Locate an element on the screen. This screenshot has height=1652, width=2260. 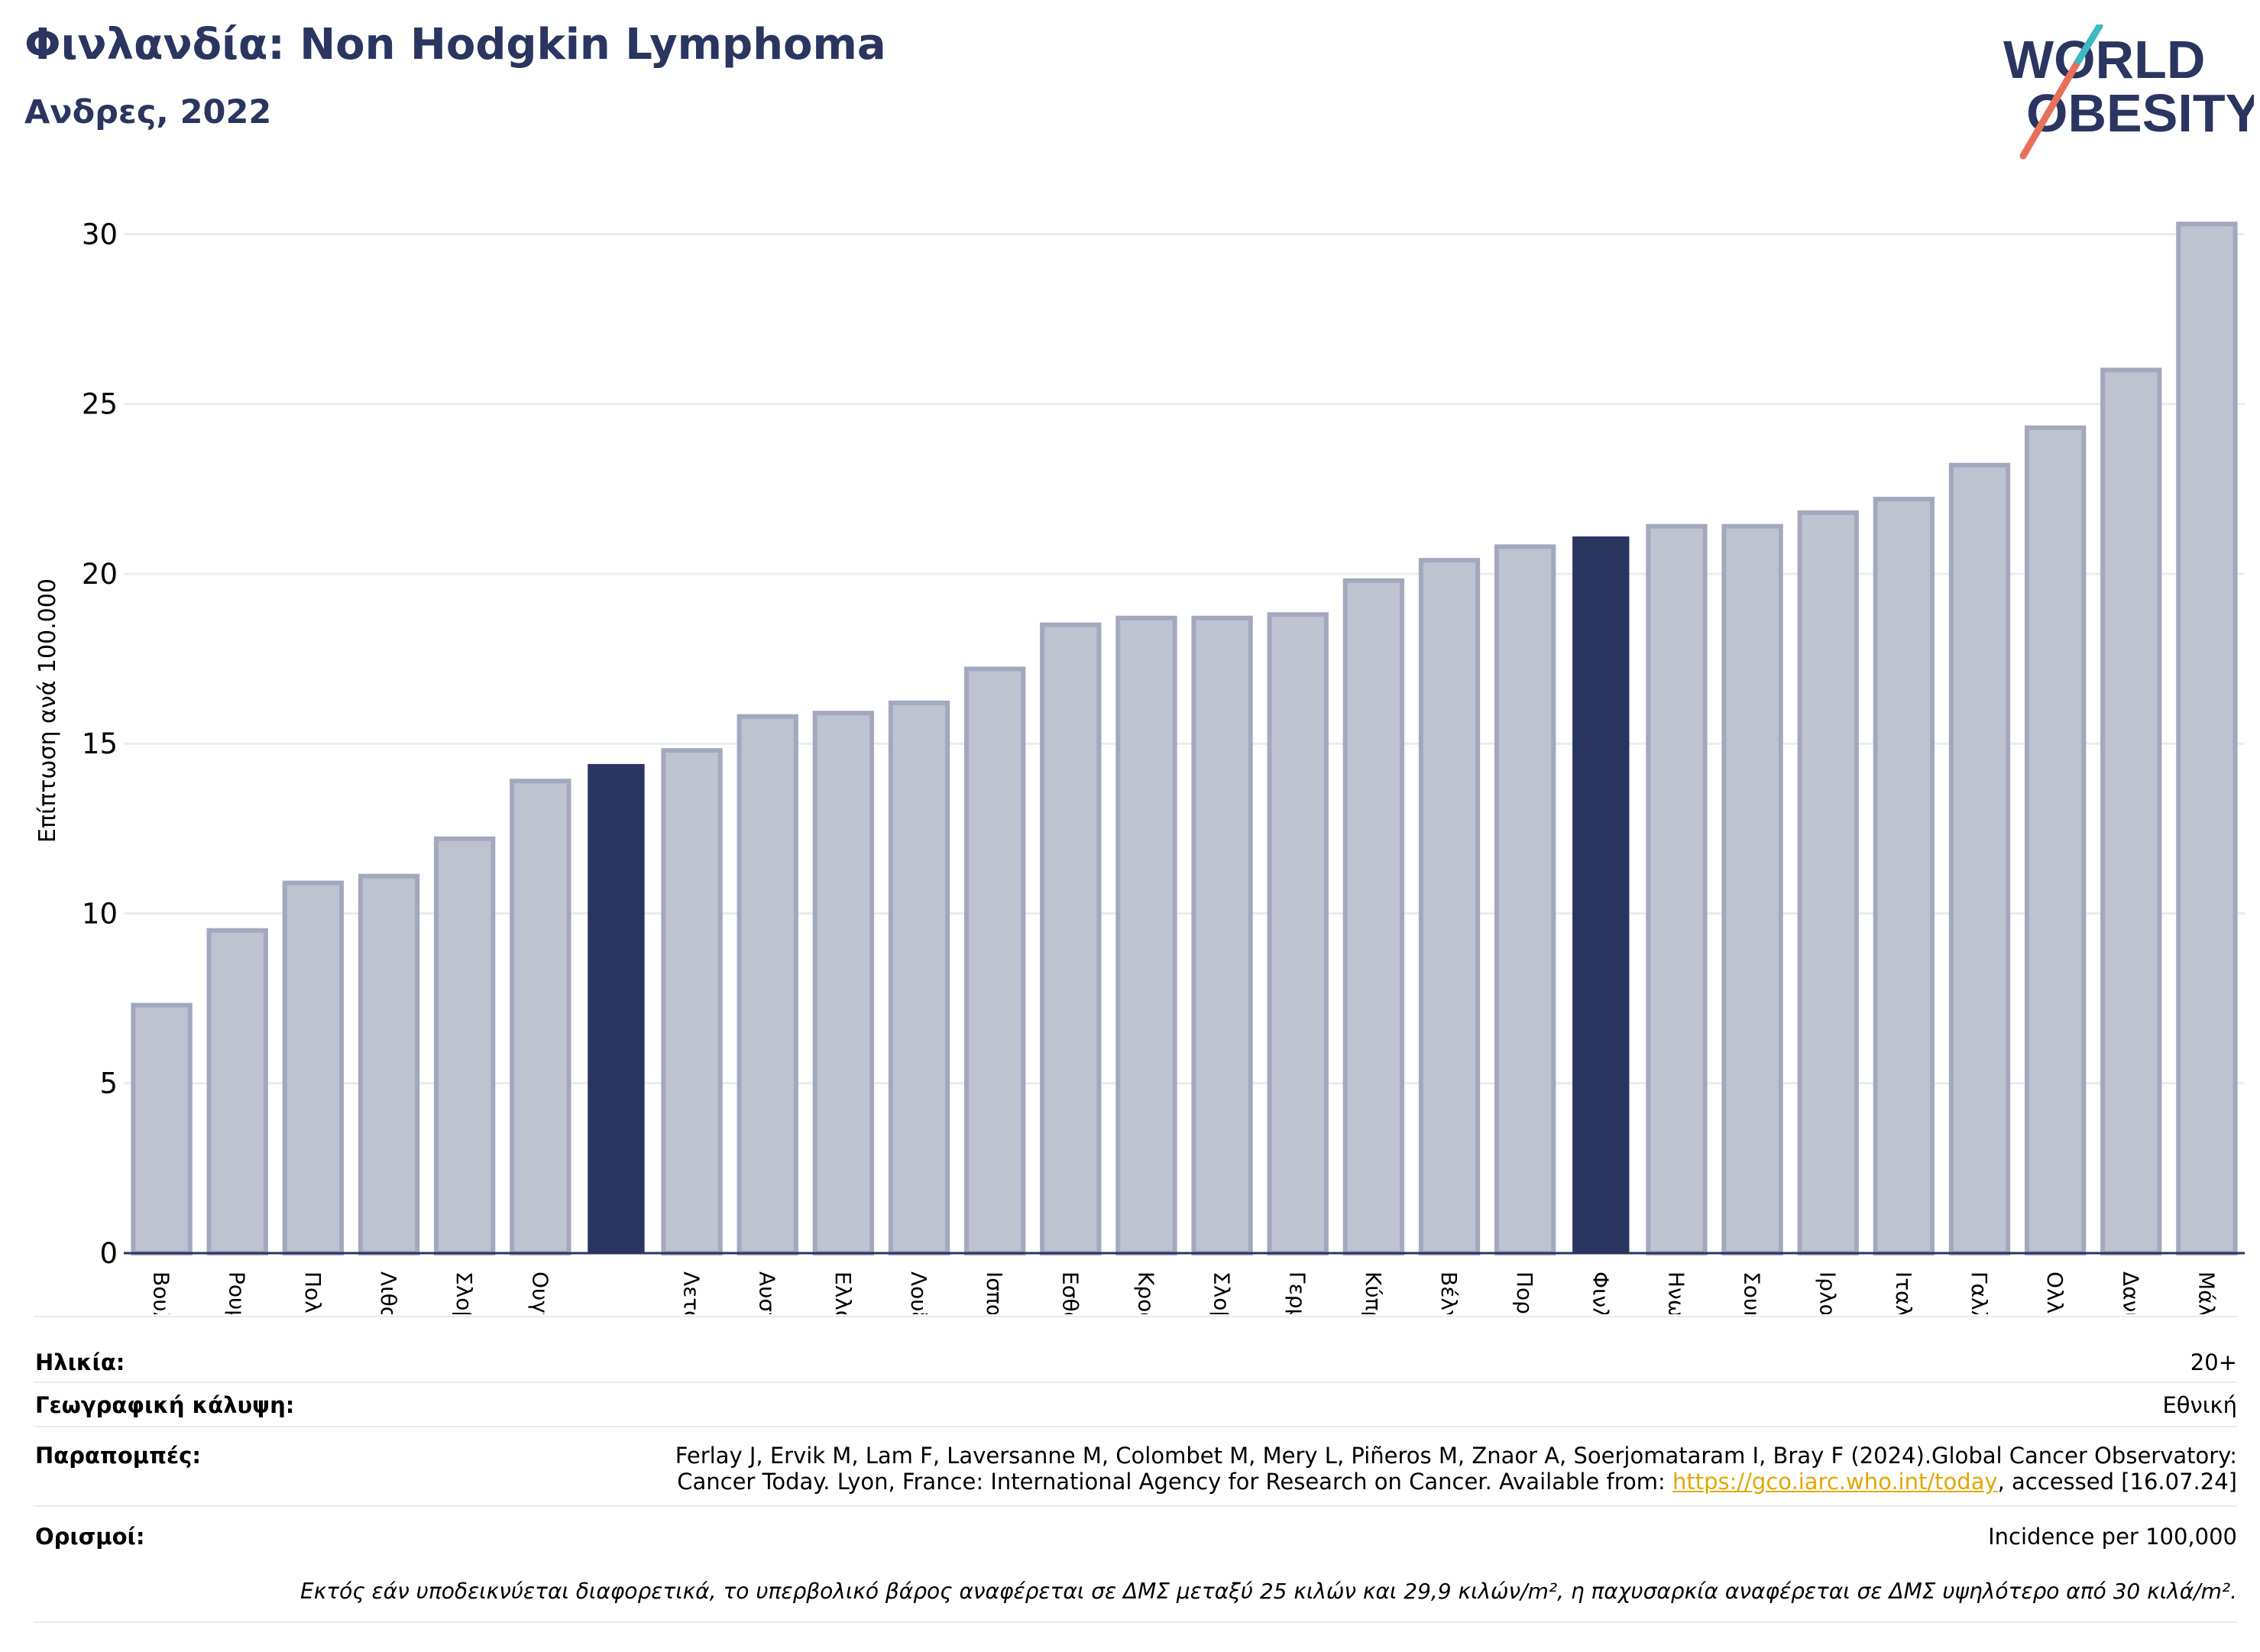
y-tick-label: 0 is located at coordinates (108, 1253).